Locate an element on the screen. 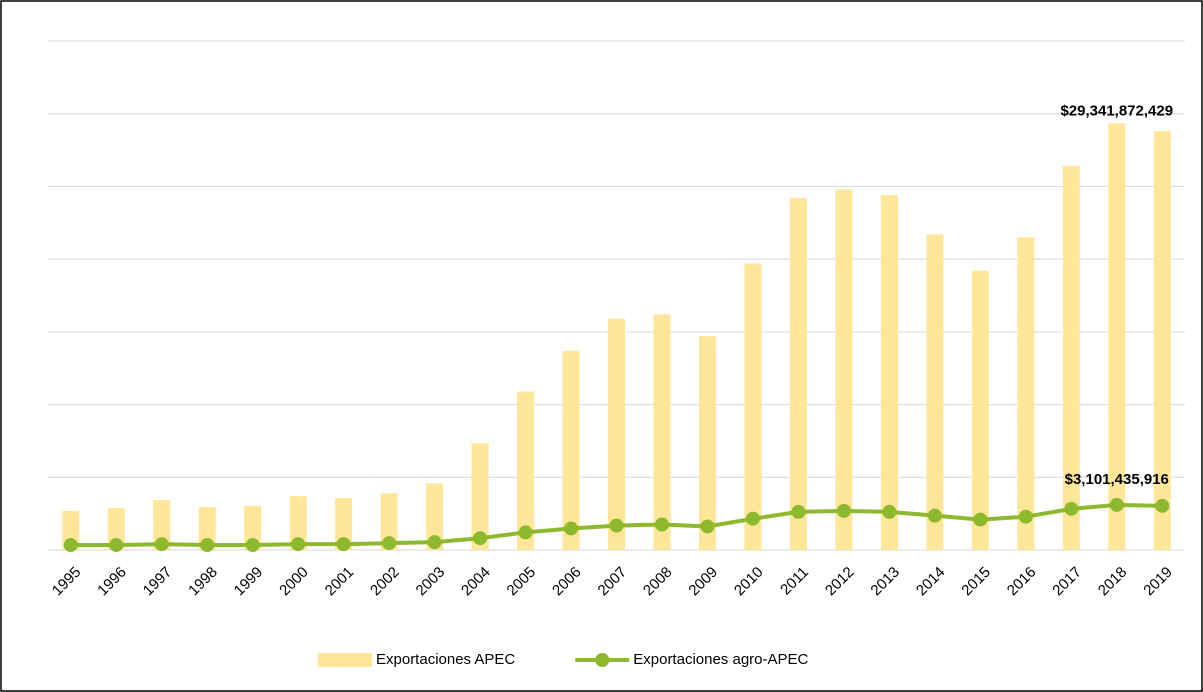 This screenshot has height=692, width=1203. legend-label: Exportaciones APEC is located at coordinates (445, 659).